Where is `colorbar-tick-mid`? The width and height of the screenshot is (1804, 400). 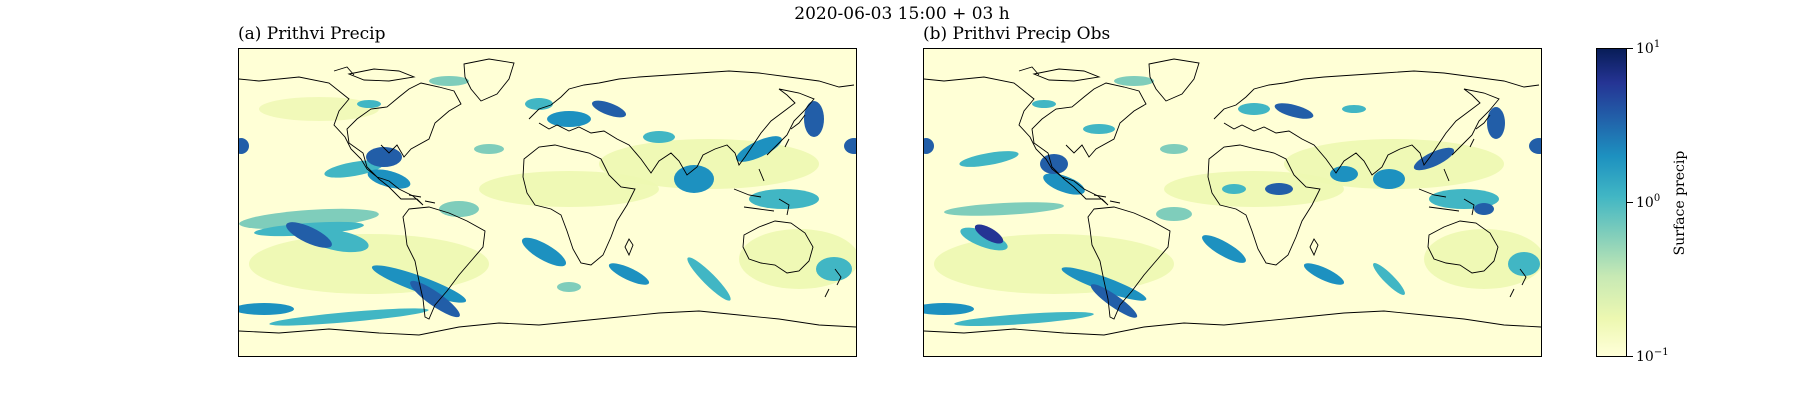 colorbar-tick-mid is located at coordinates (1630, 203).